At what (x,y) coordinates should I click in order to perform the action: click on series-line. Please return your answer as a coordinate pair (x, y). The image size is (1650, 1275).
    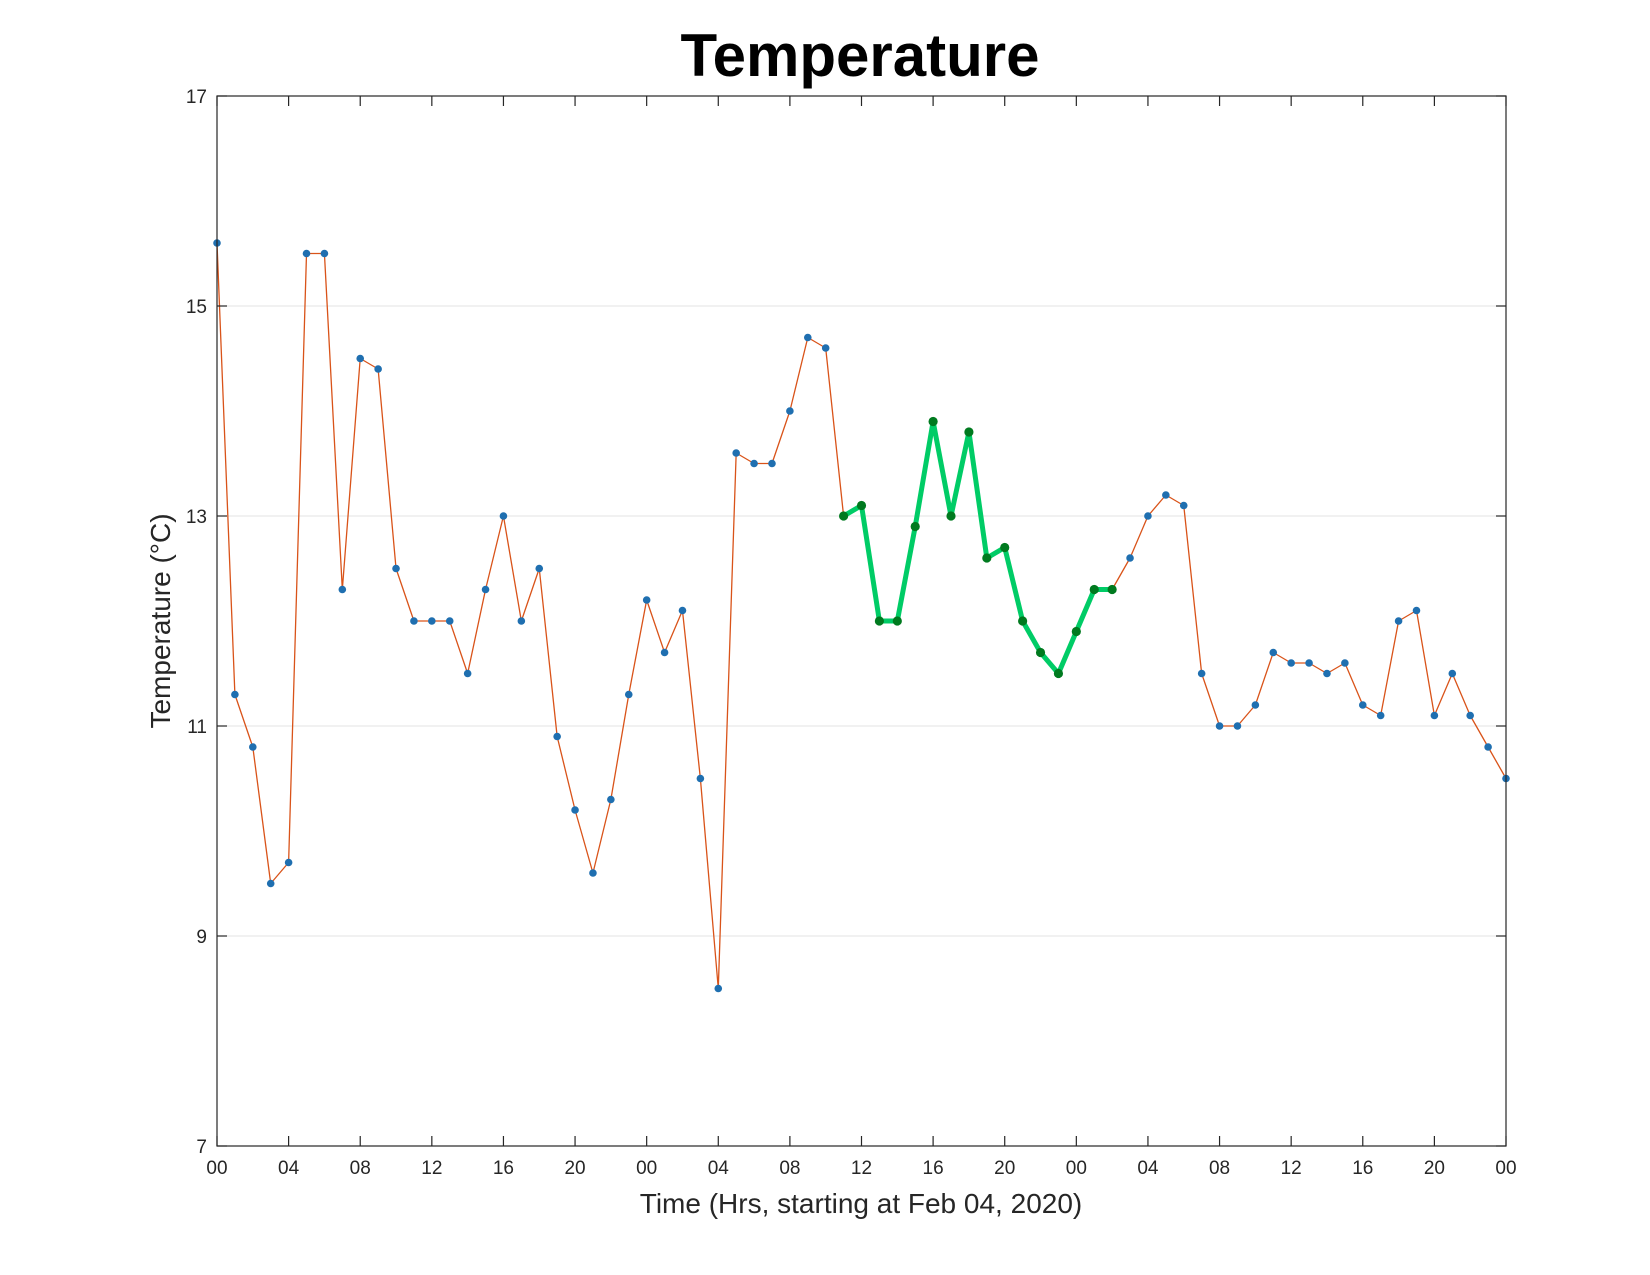
    Looking at the image, I should click on (978, 547).